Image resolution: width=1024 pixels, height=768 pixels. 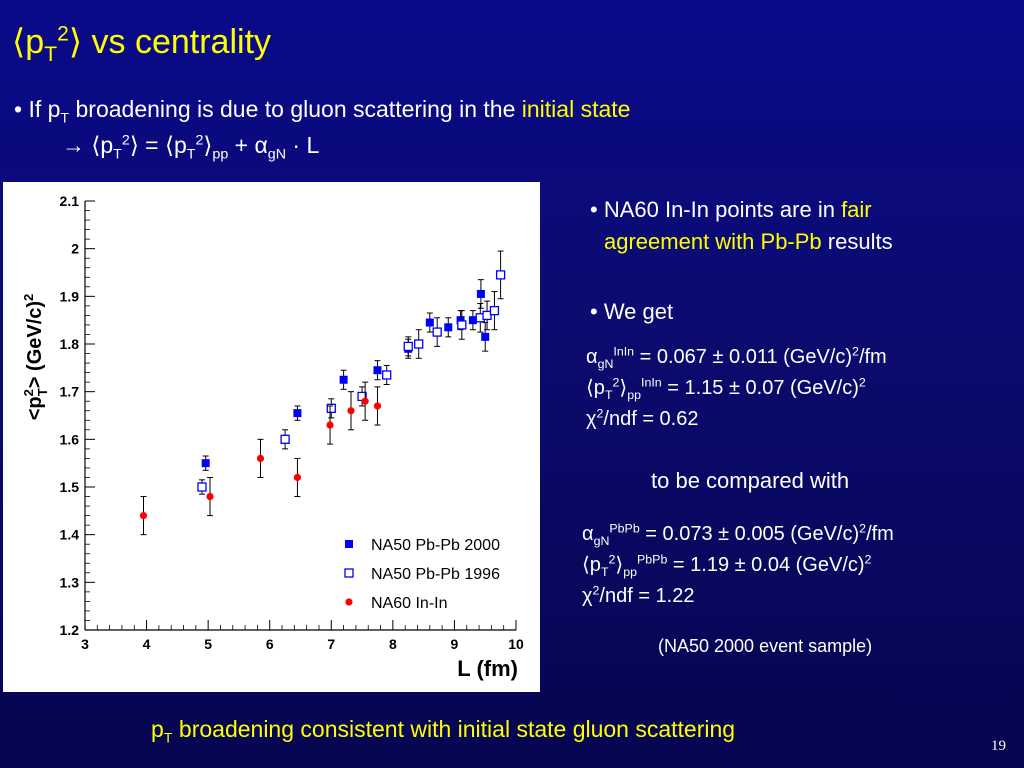 I want to click on y-tick-label: 1.7, so click(x=70, y=392).